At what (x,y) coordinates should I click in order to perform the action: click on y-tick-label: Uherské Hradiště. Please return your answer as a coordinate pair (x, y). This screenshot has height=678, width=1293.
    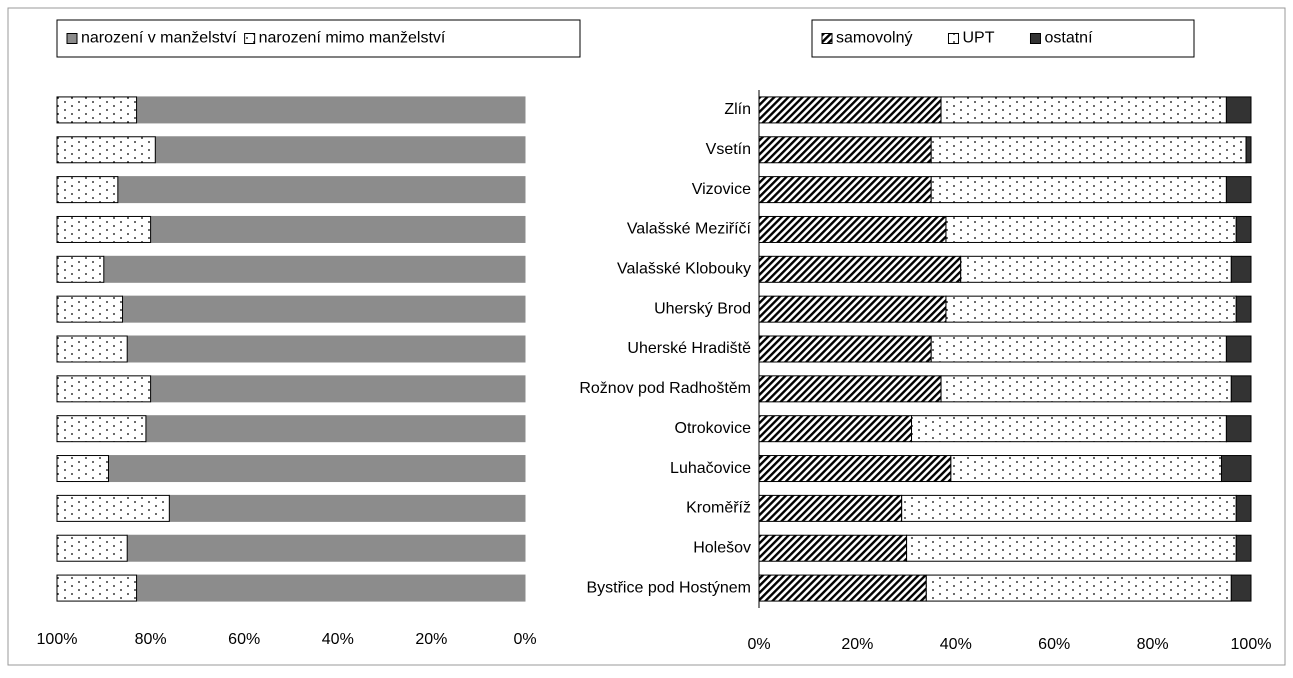
    Looking at the image, I should click on (689, 348).